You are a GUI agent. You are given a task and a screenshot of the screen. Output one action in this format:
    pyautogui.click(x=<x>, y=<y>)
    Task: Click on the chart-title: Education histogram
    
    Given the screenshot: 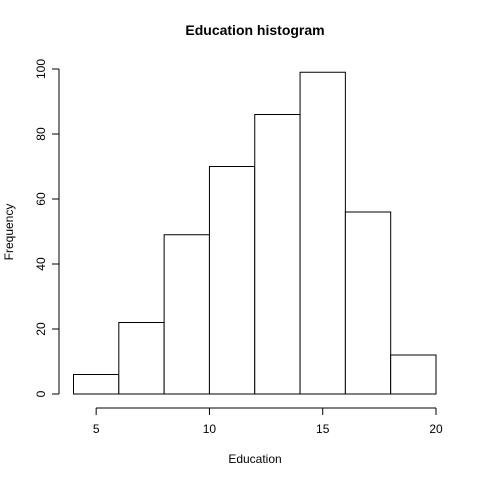 What is the action you would take?
    pyautogui.click(x=254, y=30)
    